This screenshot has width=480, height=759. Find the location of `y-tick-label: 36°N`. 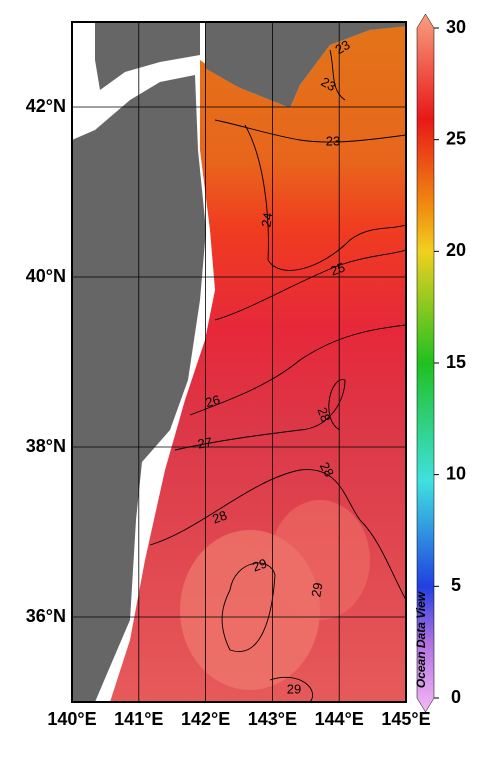

y-tick-label: 36°N is located at coordinates (46, 616).